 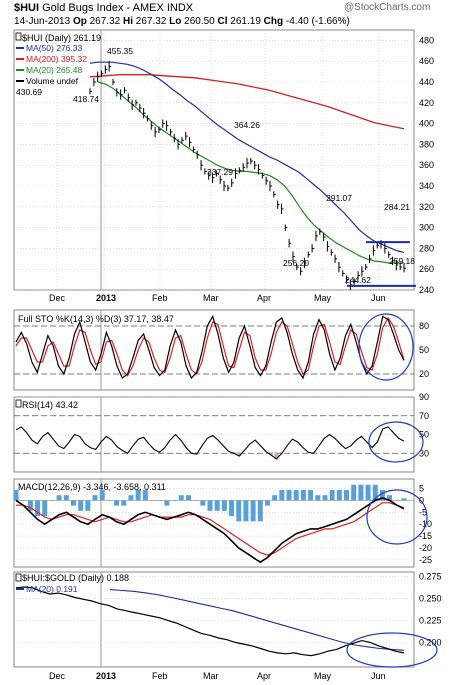 What do you see at coordinates (358, 280) in the screenshot?
I see `price-annotation: 244.62` at bounding box center [358, 280].